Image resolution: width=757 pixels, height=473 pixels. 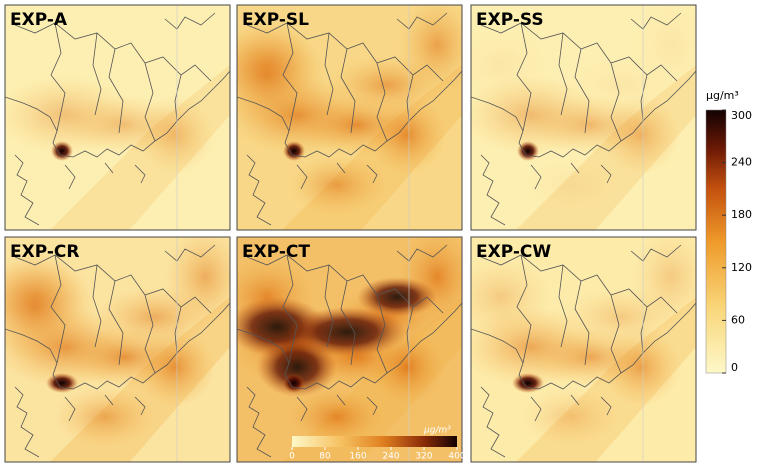 What do you see at coordinates (741, 267) in the screenshot?
I see `tick-label: 120` at bounding box center [741, 267].